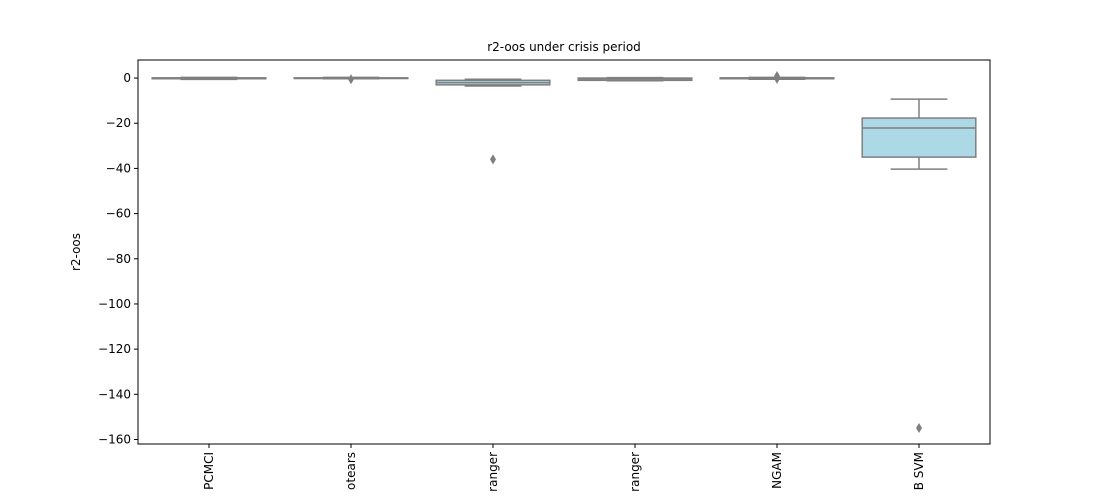 The image size is (1100, 500). I want to click on y-tick-label: −160, so click(114, 439).